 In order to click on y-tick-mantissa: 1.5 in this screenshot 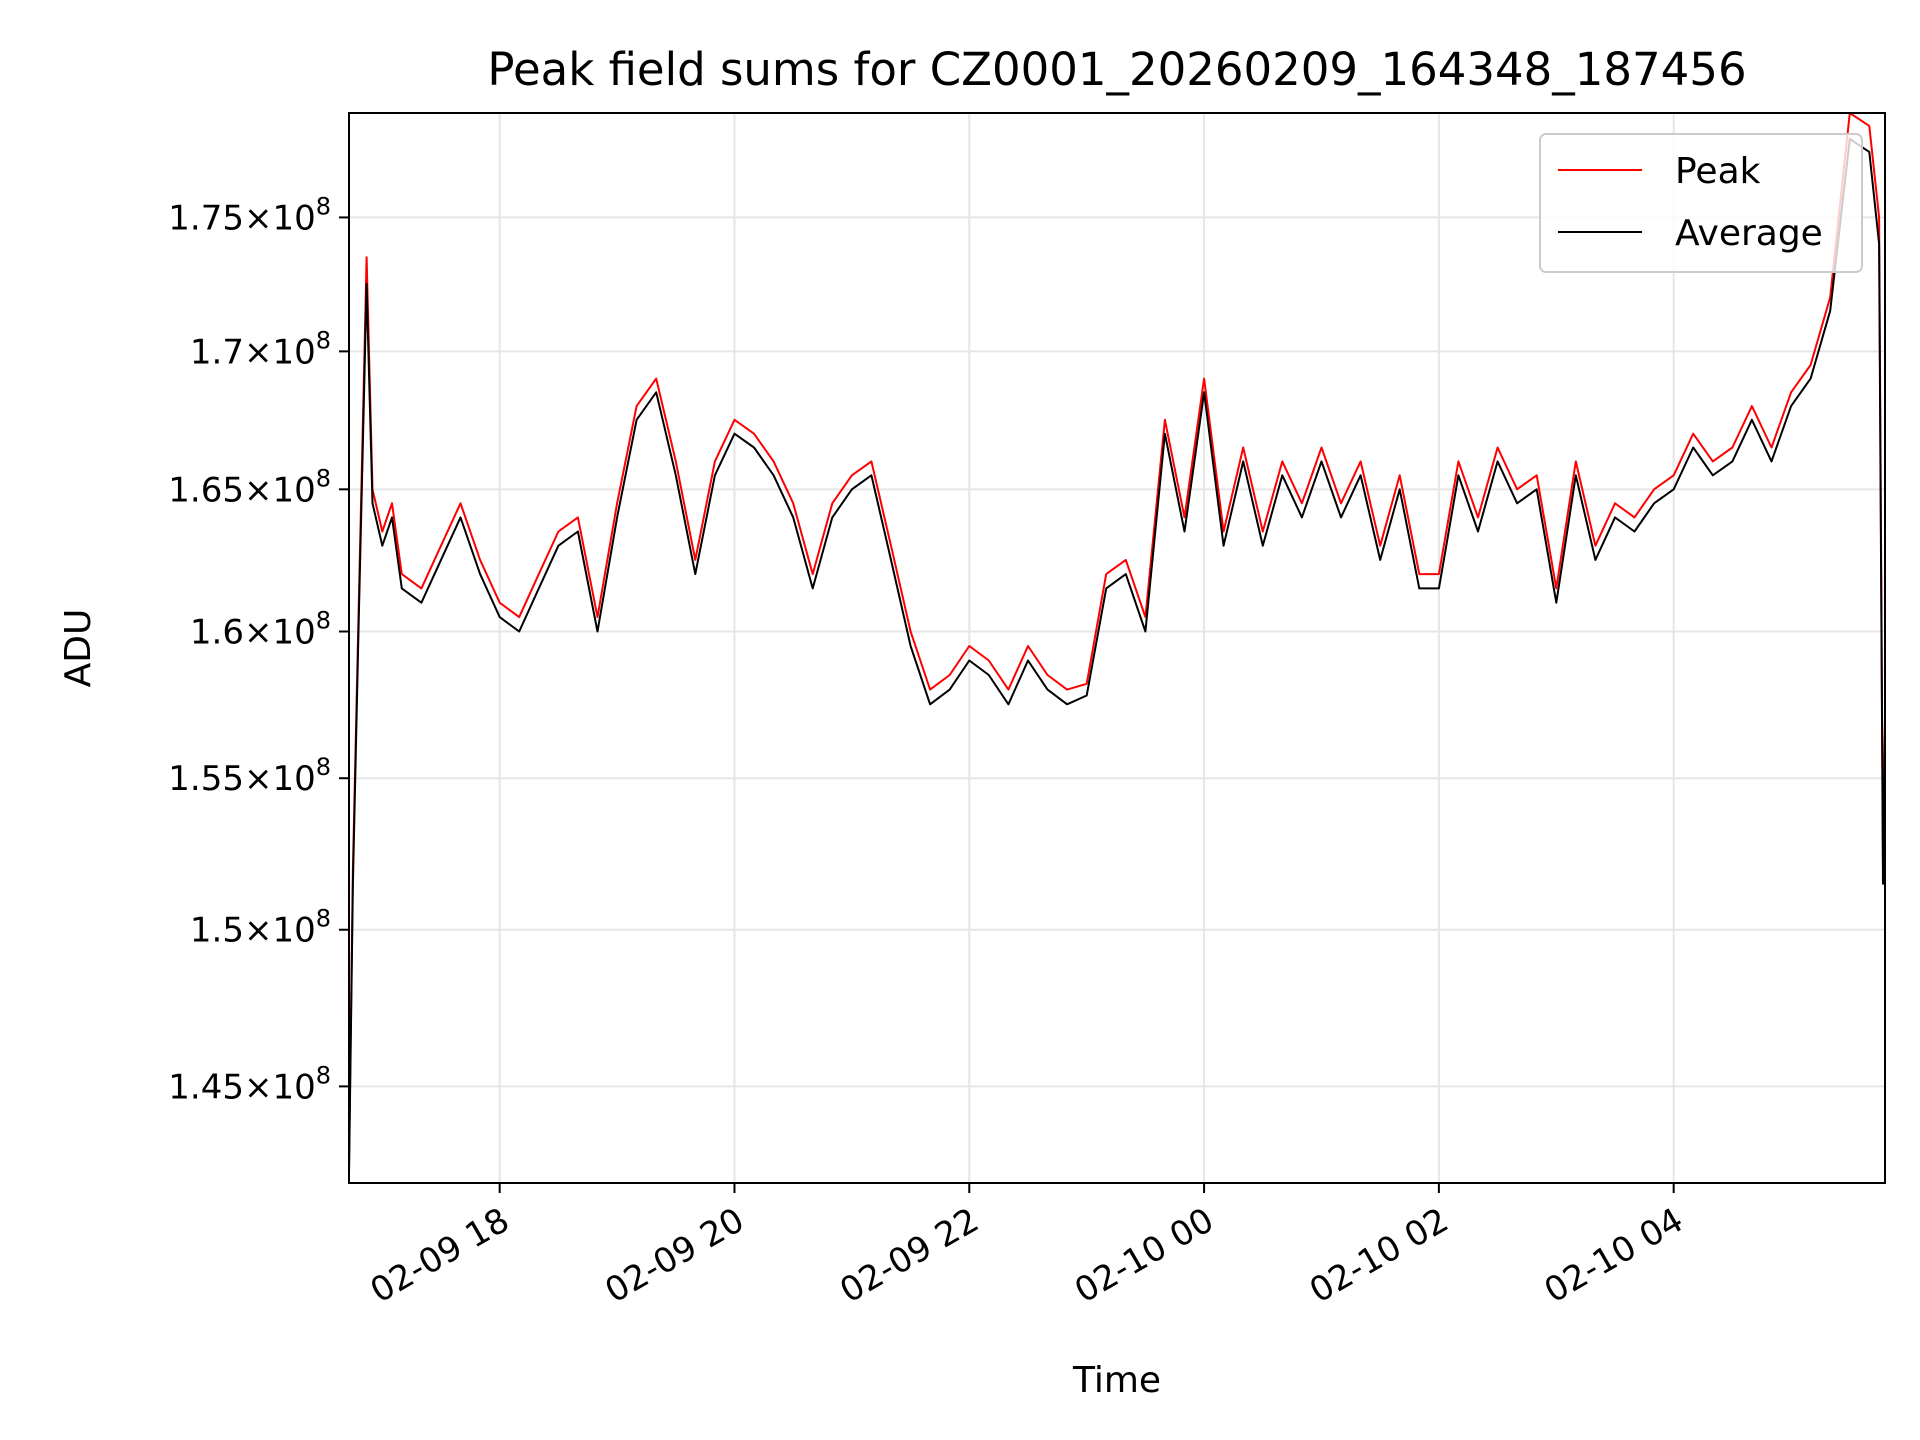, I will do `click(217, 931)`.